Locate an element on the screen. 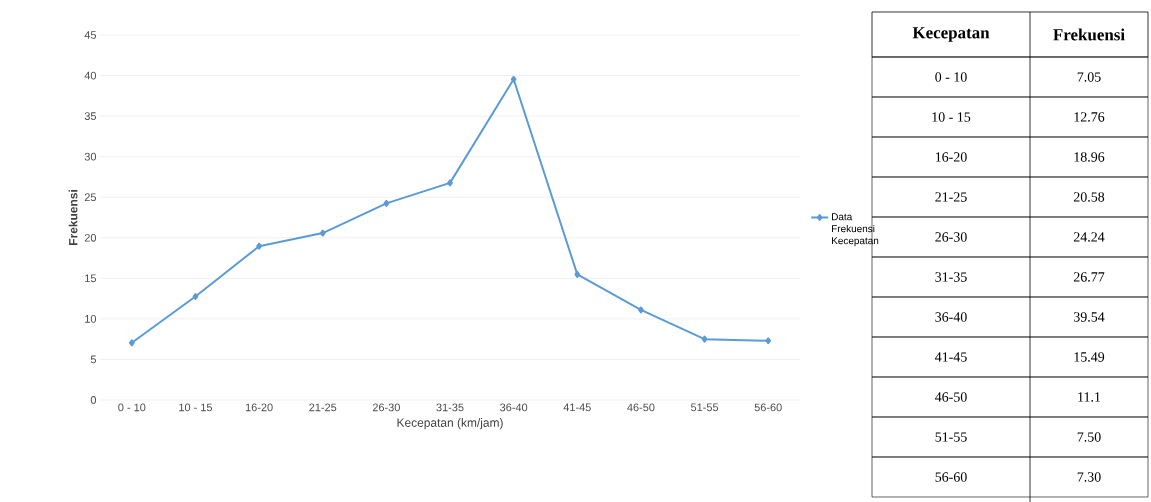 The height and width of the screenshot is (502, 1151). y-tick-label: 35 is located at coordinates (90, 116).